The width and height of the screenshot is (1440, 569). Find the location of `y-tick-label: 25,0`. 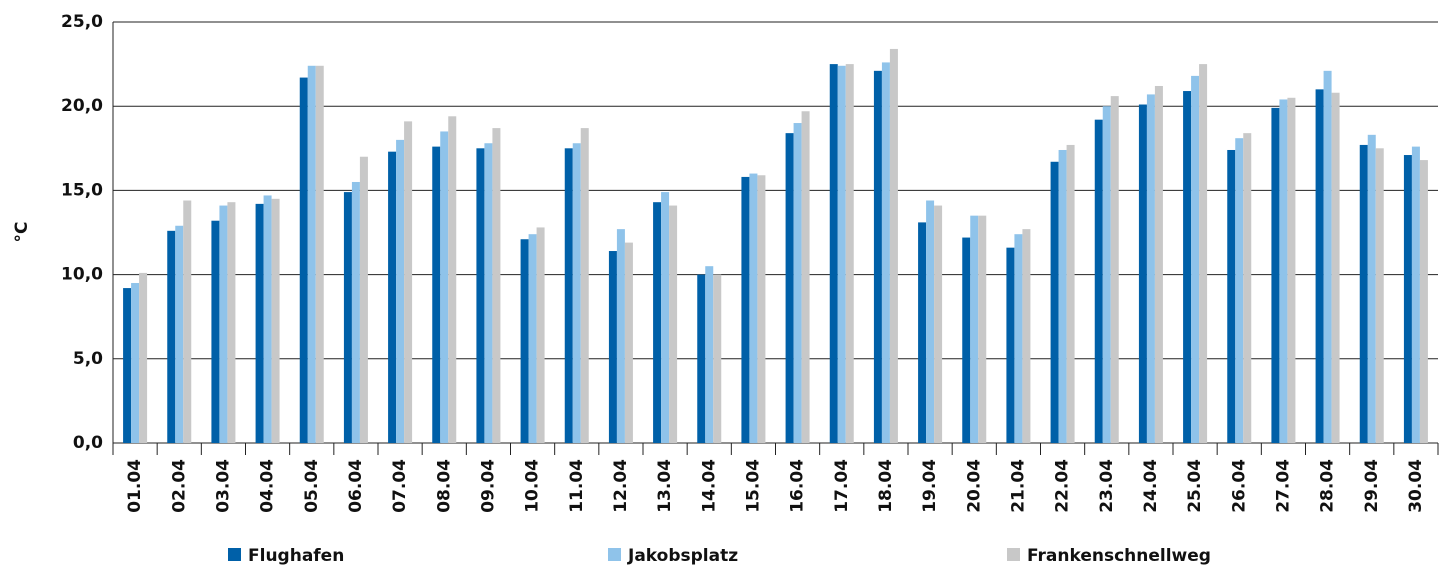

y-tick-label: 25,0 is located at coordinates (82, 22).